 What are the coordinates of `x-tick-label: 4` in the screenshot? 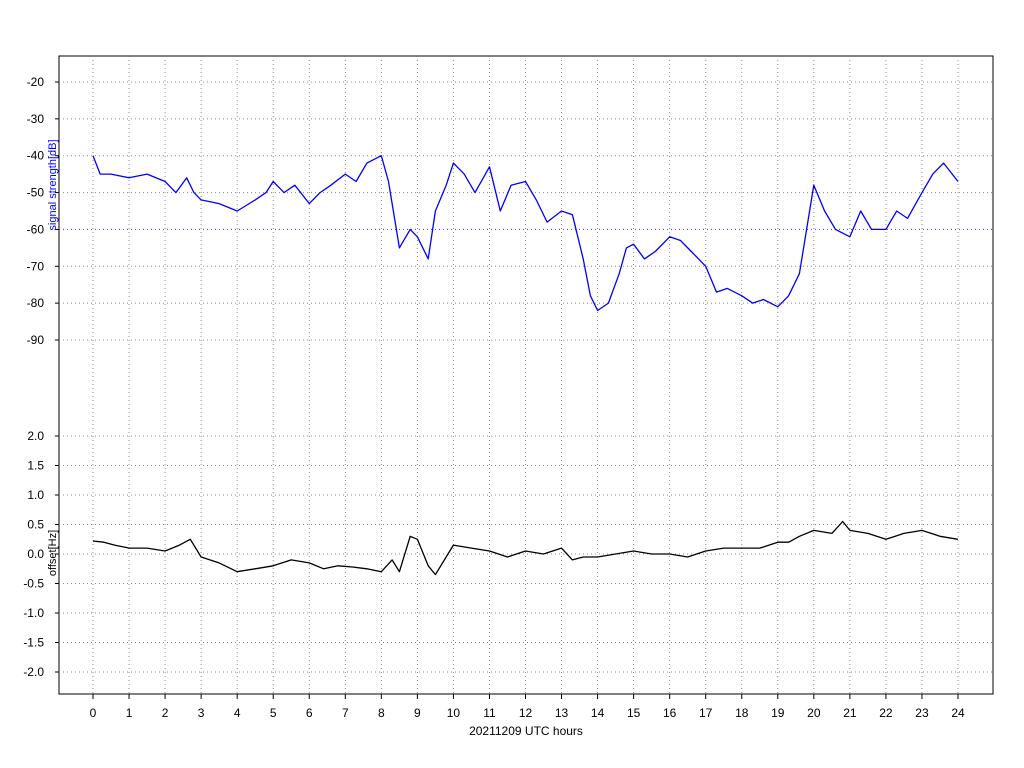 It's located at (237, 713).